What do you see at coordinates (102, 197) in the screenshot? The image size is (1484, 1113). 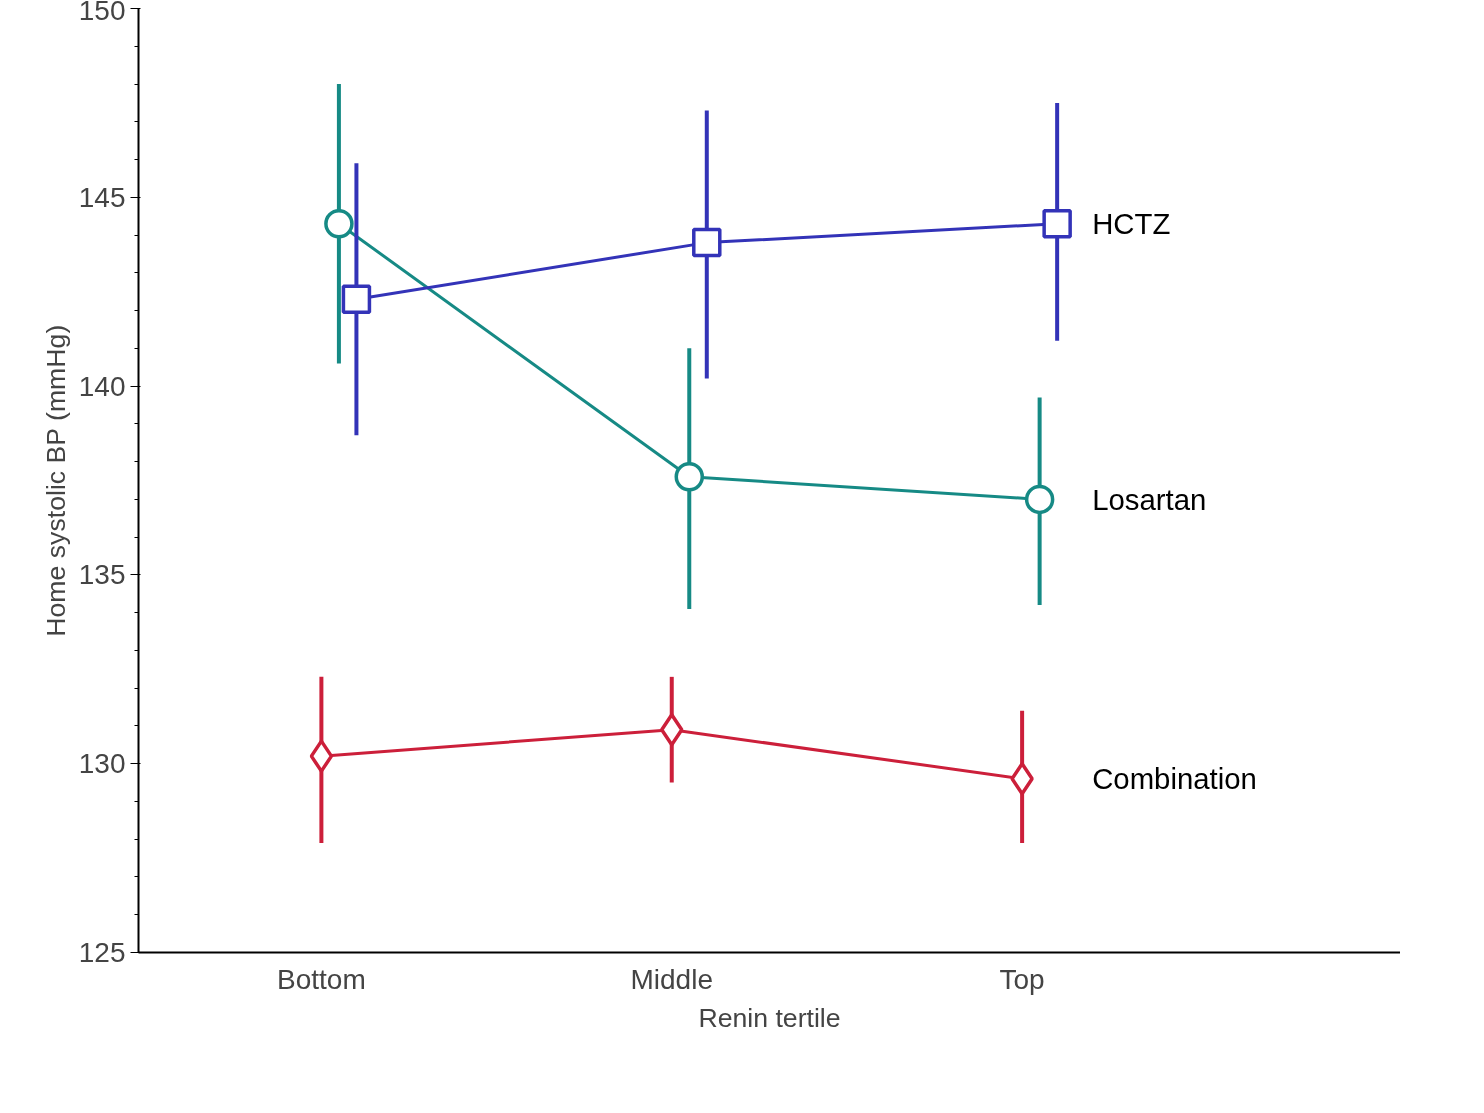 I see `y-tick-label: 145` at bounding box center [102, 197].